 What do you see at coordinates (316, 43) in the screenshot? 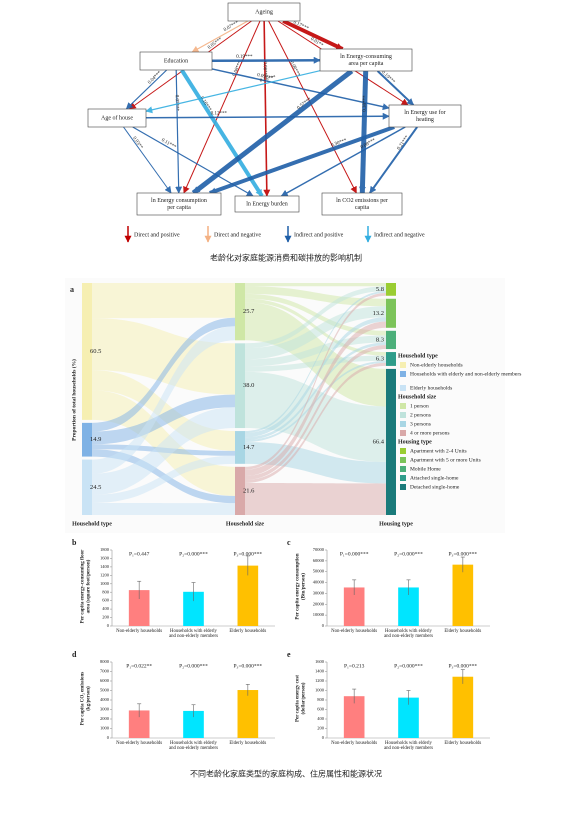
I see `path-coefficient: 0.01**` at bounding box center [316, 43].